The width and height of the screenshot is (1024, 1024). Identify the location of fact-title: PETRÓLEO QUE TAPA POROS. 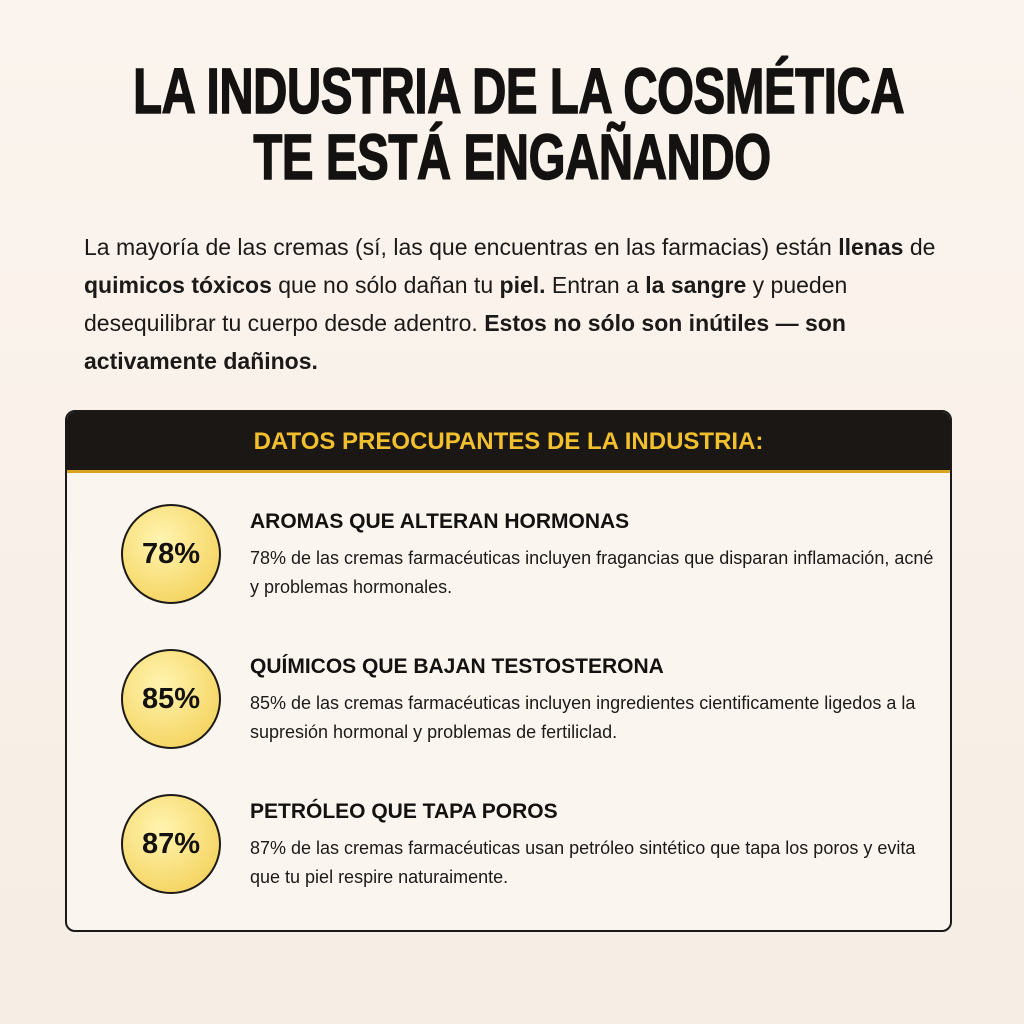
(404, 811).